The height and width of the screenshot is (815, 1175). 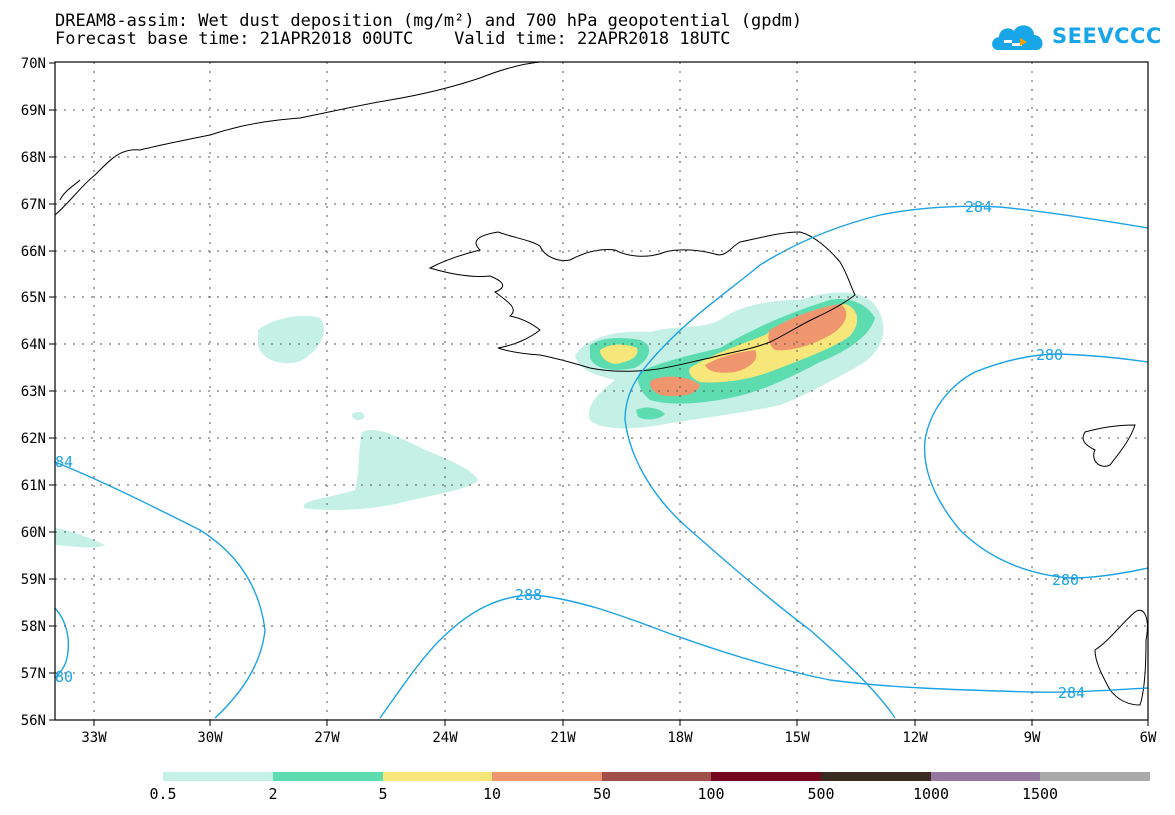 What do you see at coordinates (33, 252) in the screenshot?
I see `lat-label: 66N` at bounding box center [33, 252].